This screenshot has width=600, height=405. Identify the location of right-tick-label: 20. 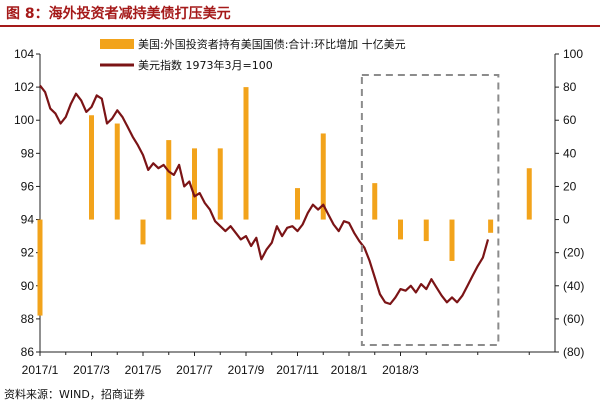
(570, 186).